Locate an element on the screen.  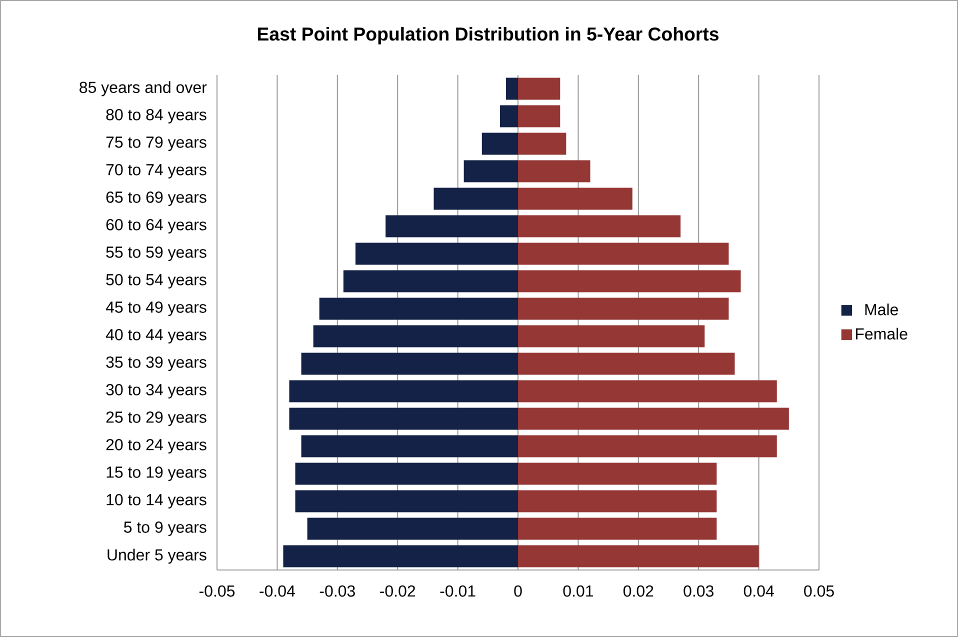
x-tick-label: -0.04 is located at coordinates (277, 591).